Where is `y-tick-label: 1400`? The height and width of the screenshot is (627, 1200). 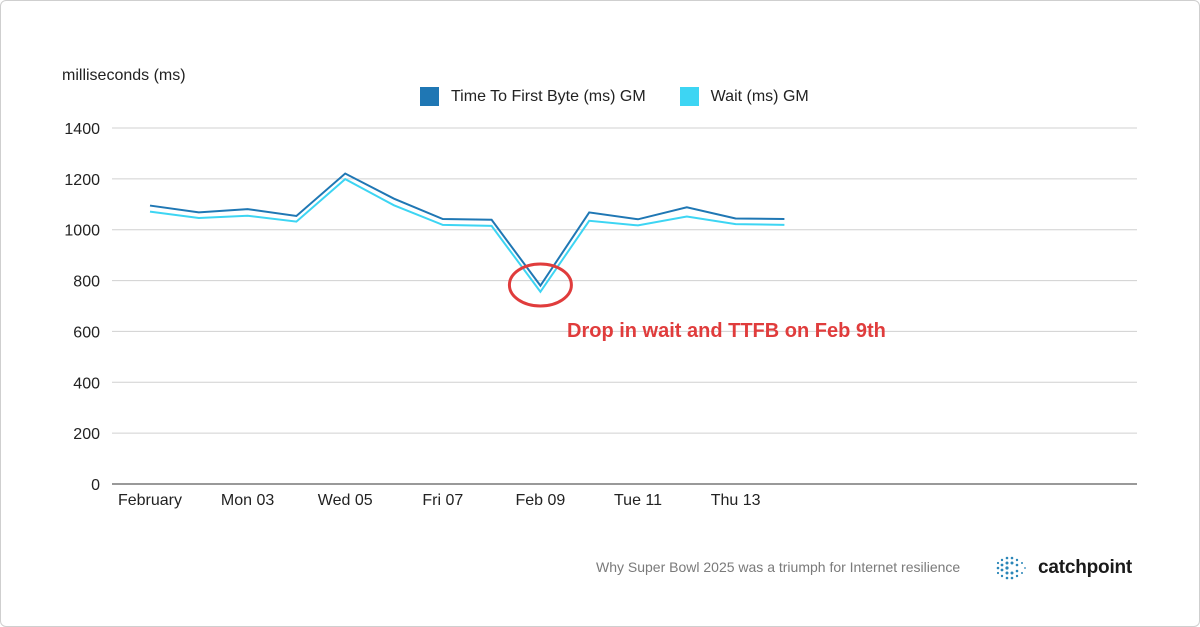
y-tick-label: 1400 is located at coordinates (82, 129).